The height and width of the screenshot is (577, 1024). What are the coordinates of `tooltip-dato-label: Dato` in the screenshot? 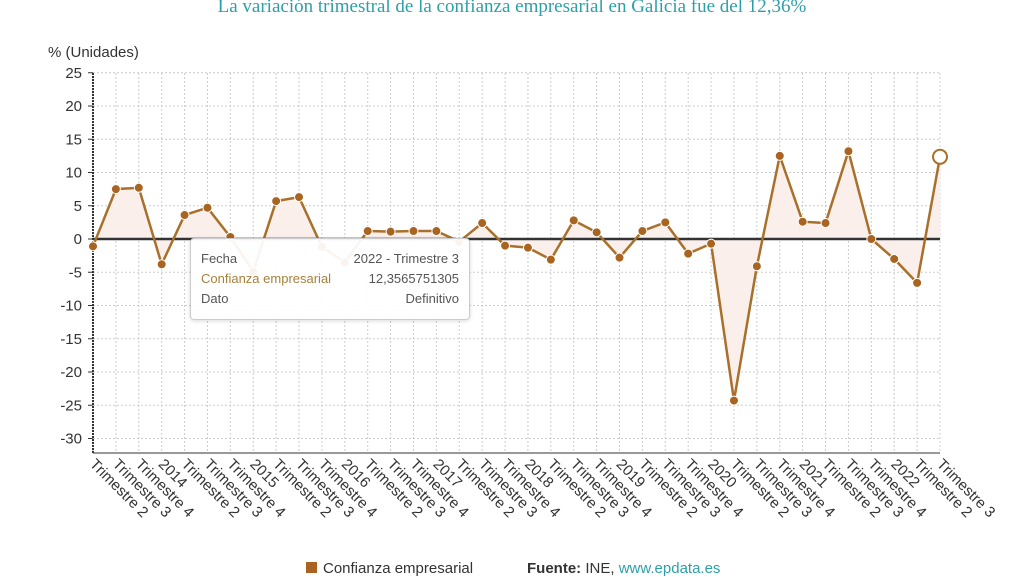 It's located at (215, 298).